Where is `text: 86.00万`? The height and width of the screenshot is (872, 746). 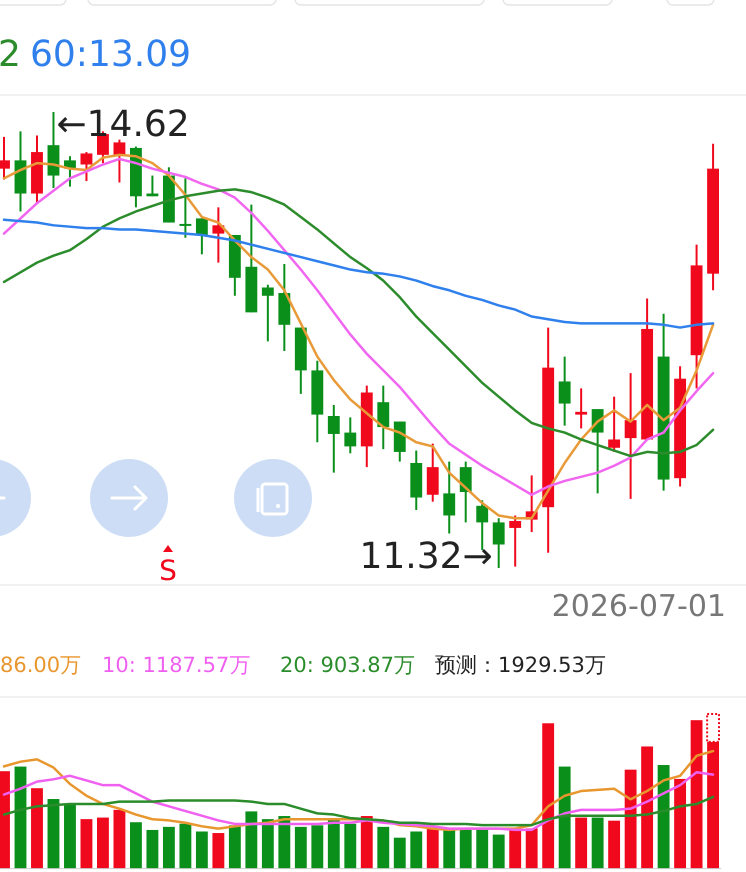
text: 86.00万 is located at coordinates (41, 665).